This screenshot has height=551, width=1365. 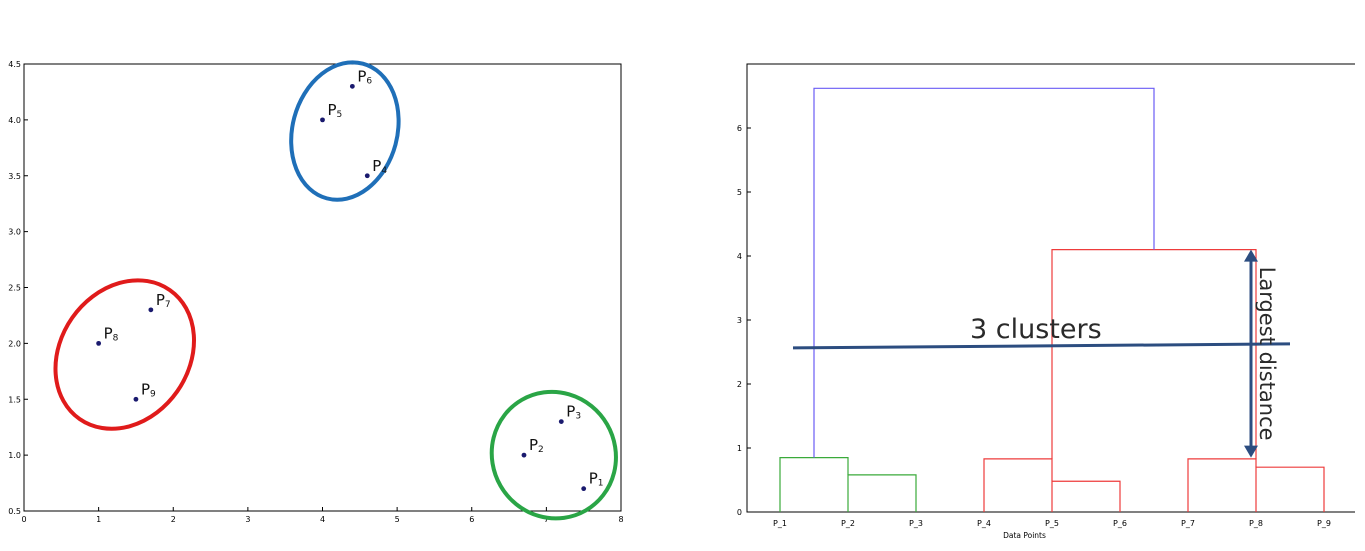 I want to click on cut-line, so click(x=1041, y=346).